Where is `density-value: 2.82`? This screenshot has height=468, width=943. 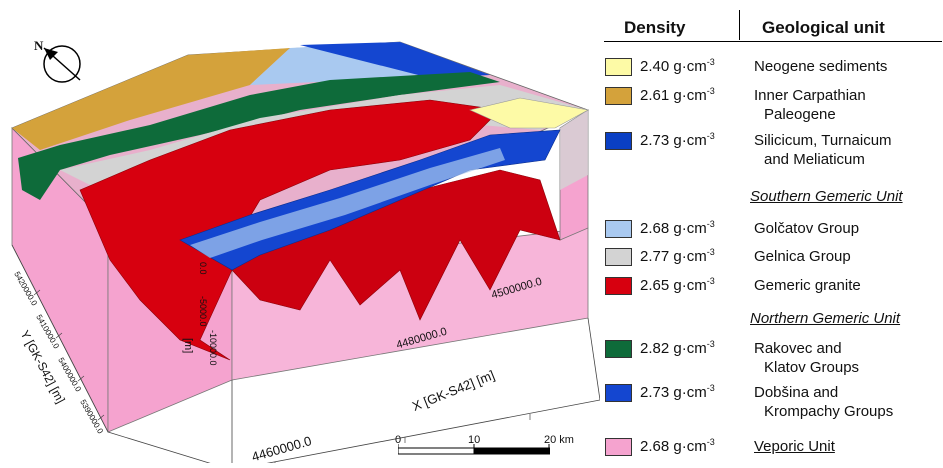 density-value: 2.82 is located at coordinates (657, 348).